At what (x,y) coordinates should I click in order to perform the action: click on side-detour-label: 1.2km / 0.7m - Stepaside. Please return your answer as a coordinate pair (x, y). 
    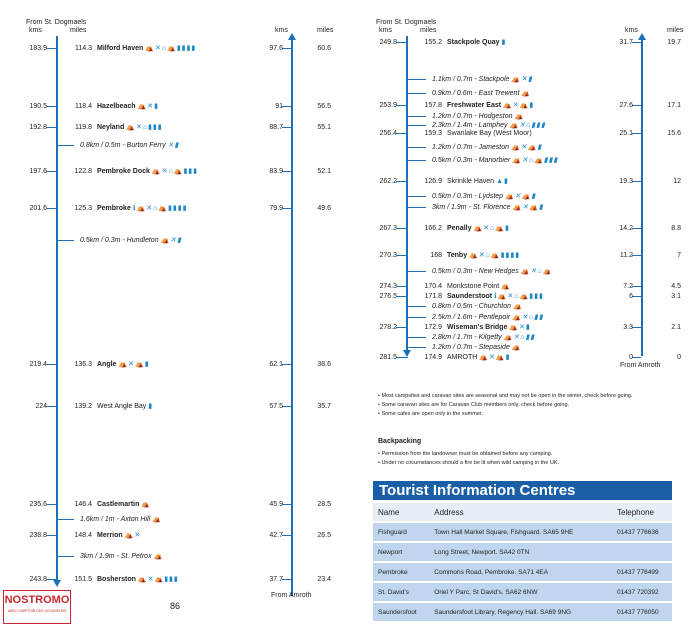
    Looking at the image, I should click on (471, 347).